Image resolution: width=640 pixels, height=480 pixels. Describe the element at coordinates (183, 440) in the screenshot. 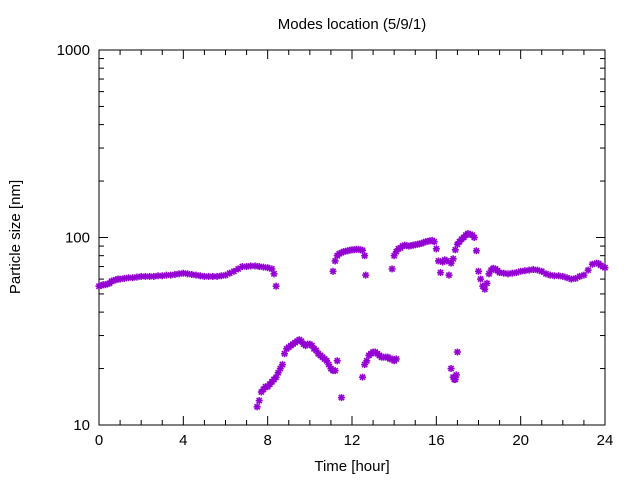

I see `x-tick-label: 4` at that location.